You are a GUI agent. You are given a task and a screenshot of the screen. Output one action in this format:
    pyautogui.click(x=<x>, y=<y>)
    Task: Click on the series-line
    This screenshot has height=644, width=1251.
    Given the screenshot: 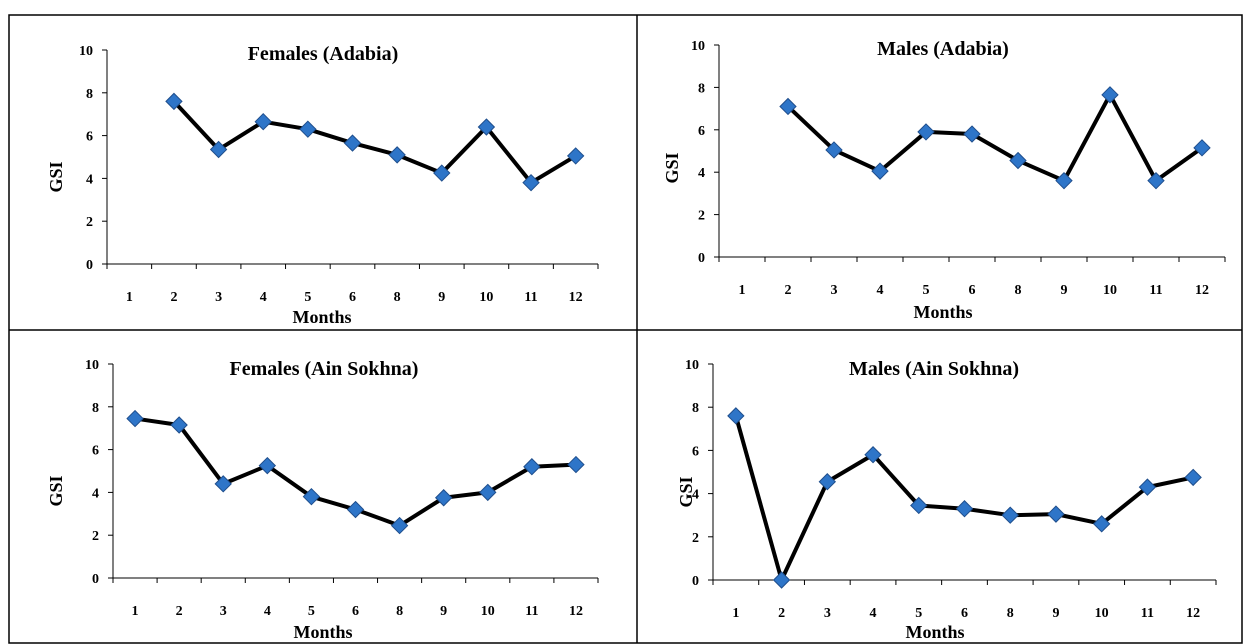 What is the action you would take?
    pyautogui.click(x=995, y=137)
    